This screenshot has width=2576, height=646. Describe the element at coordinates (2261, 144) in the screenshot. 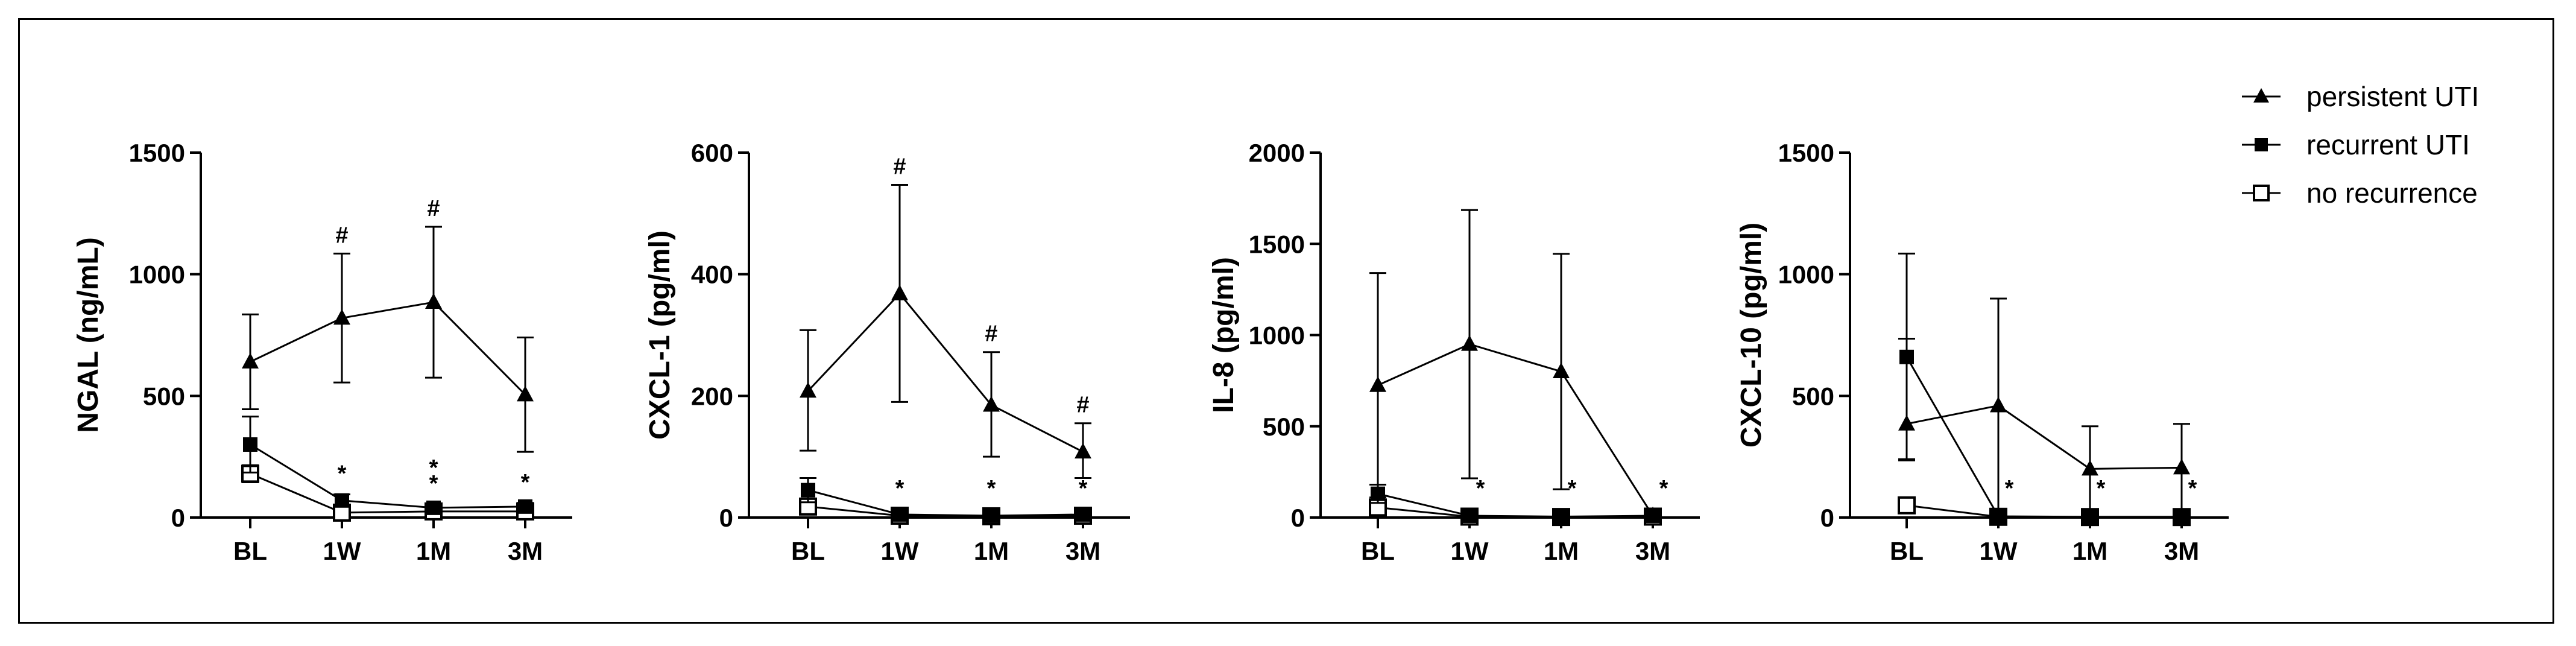

I see `filled-square-marker-icon` at that location.